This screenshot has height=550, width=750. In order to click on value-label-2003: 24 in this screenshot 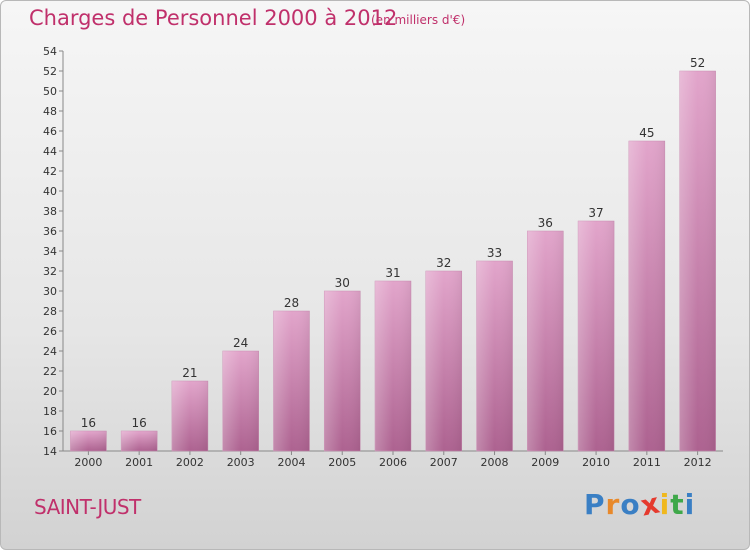, I will do `click(240, 343)`.